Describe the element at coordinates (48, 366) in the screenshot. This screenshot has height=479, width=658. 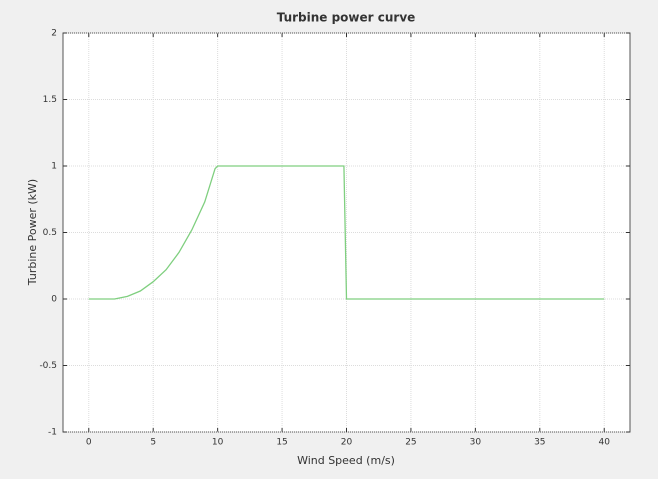
I see `y-tick-label: -0.5` at that location.